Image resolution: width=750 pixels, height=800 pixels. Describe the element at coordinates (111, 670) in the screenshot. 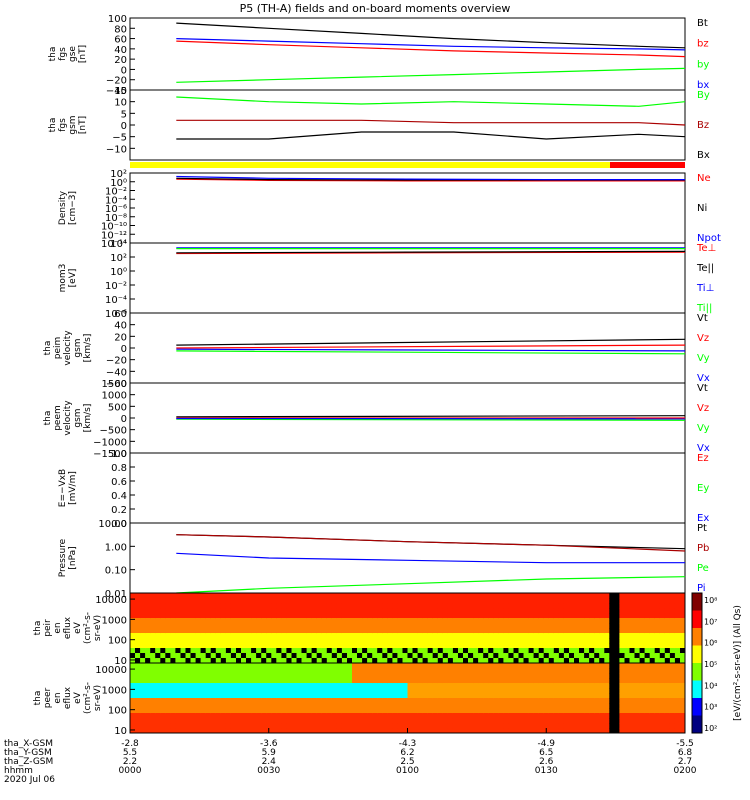

I see `y-tick-label: 10000` at that location.